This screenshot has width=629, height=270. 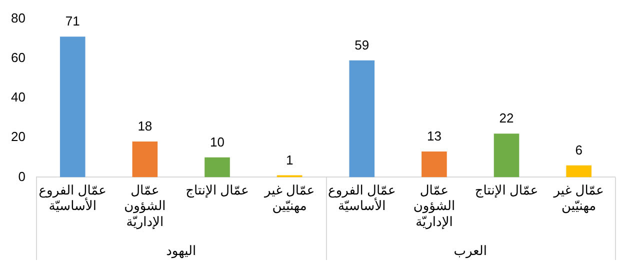 I want to click on data-label: 10, so click(x=217, y=142).